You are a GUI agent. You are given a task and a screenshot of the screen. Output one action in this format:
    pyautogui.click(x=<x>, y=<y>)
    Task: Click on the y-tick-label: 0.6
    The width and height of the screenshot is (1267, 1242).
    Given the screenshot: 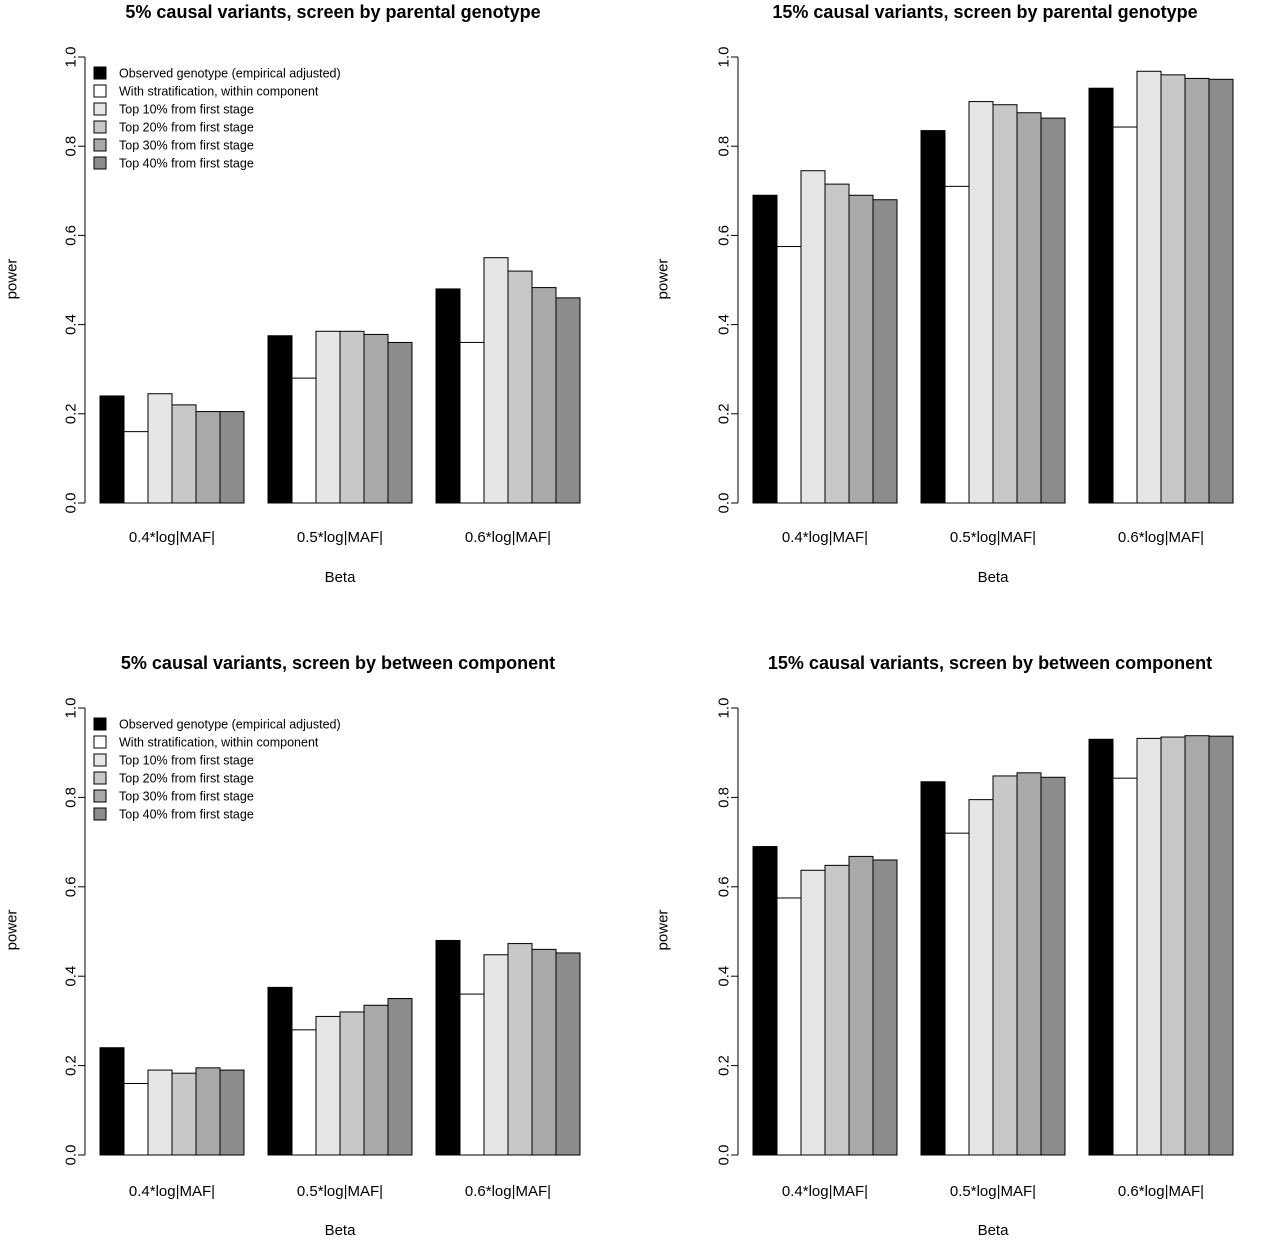 What is the action you would take?
    pyautogui.click(x=71, y=235)
    